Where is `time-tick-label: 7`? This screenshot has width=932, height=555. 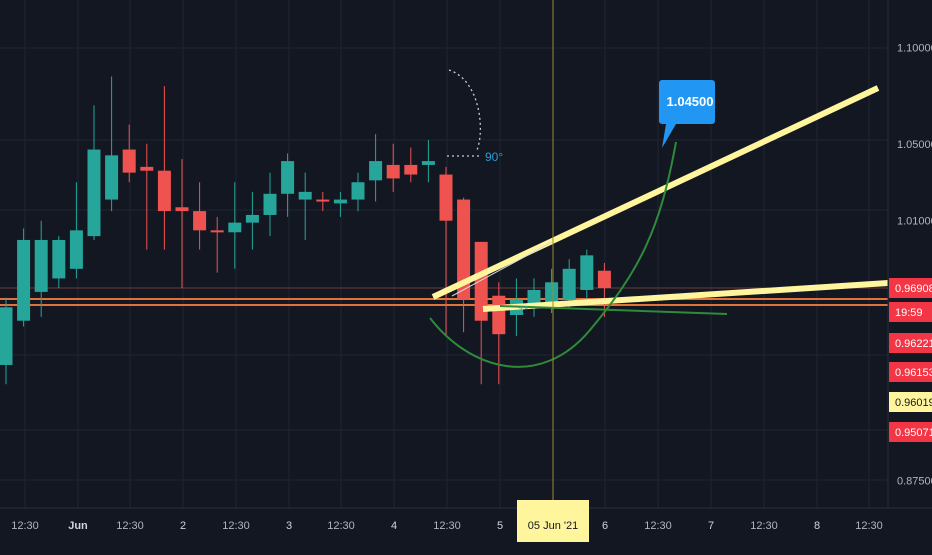
time-tick-label: 7 is located at coordinates (711, 526).